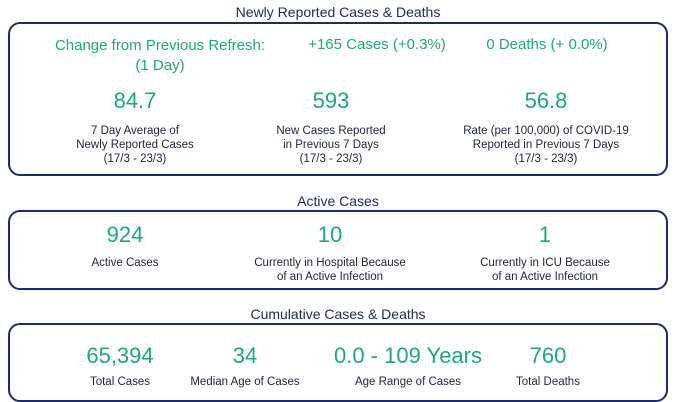 Image resolution: width=676 pixels, height=402 pixels. What do you see at coordinates (545, 263) in the screenshot?
I see `stat-label-line: Currently in ICU Because` at bounding box center [545, 263].